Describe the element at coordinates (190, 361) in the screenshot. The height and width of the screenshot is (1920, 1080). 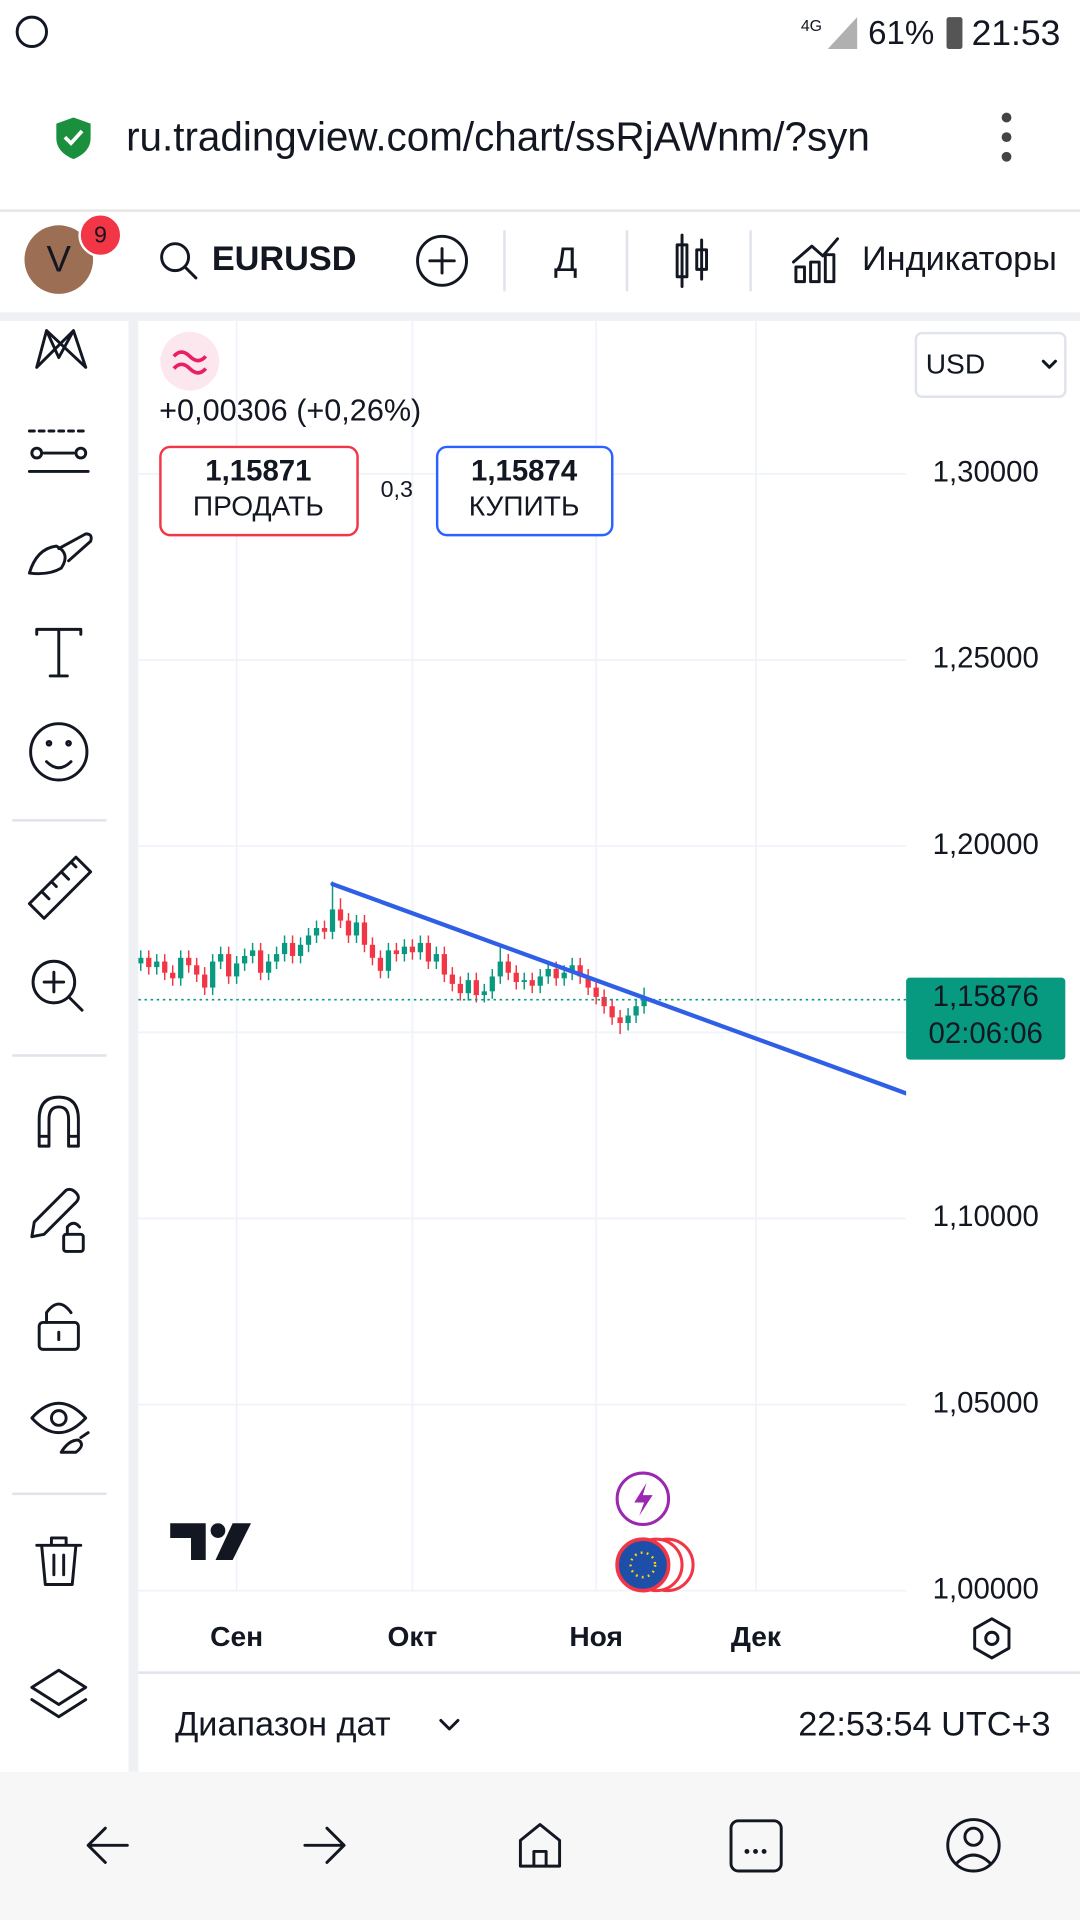
I see `symbol-logo` at that location.